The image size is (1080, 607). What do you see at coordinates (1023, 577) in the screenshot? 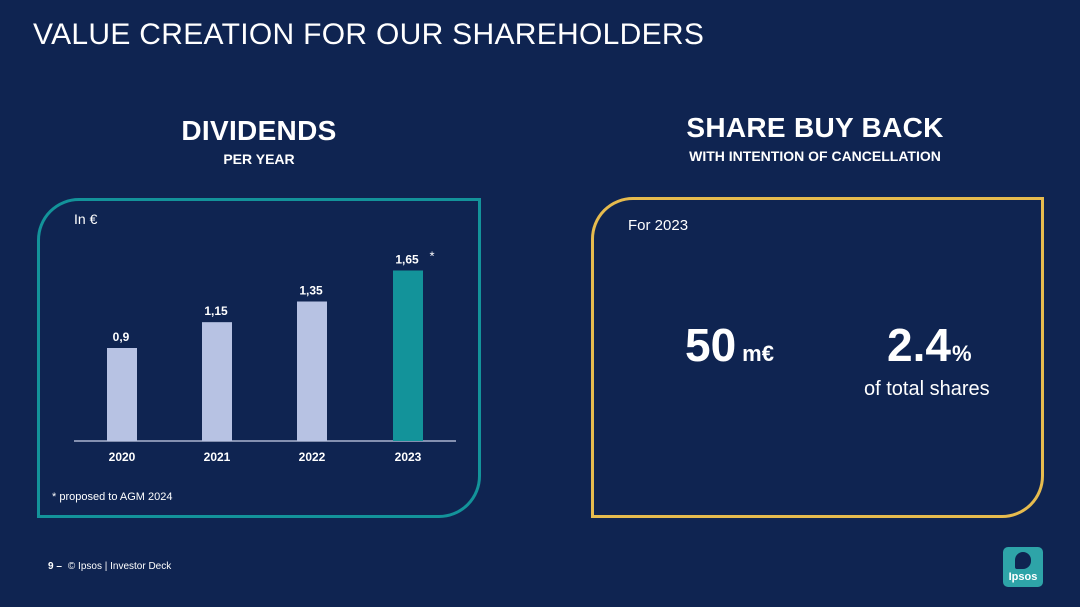
I see `logo-text: Ipsos` at bounding box center [1023, 577].